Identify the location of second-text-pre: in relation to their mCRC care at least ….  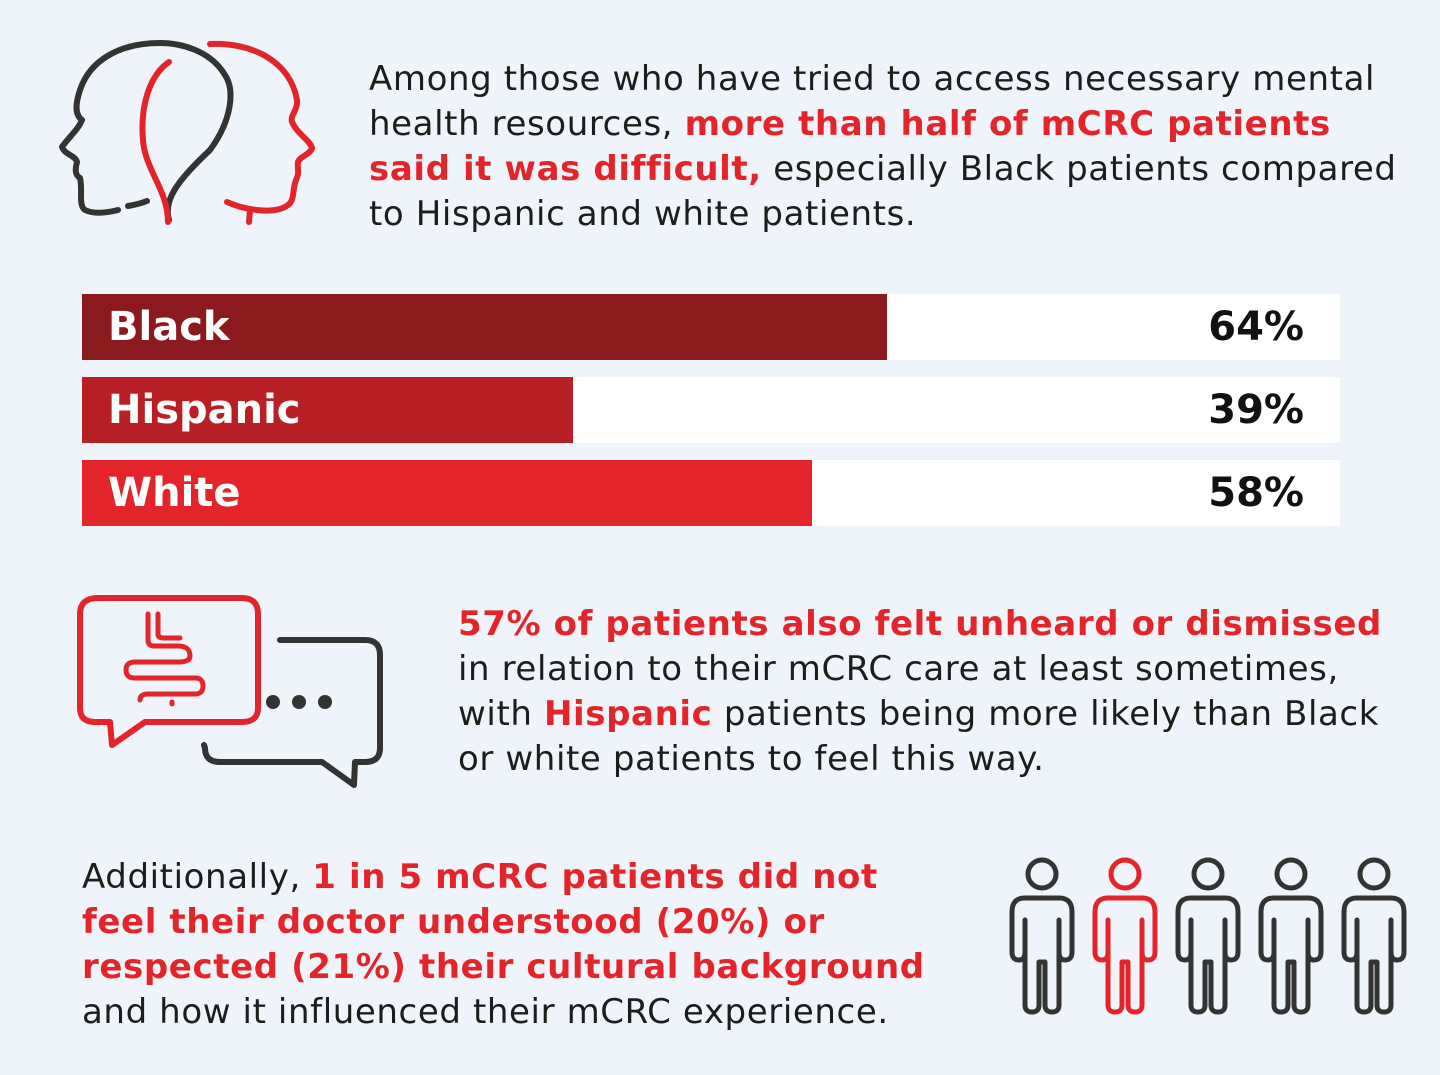
(898, 691).